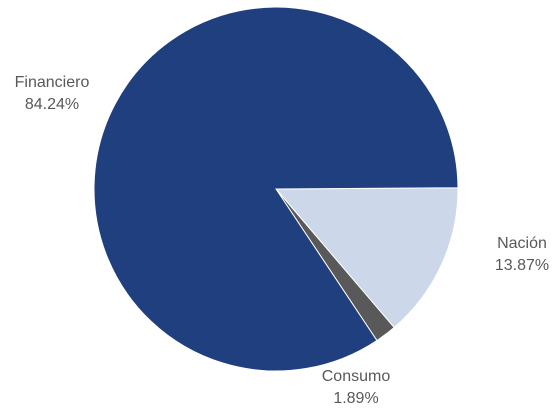  Describe the element at coordinates (522, 265) in the screenshot. I see `slice-label-nacion-value: 13.87%` at that location.